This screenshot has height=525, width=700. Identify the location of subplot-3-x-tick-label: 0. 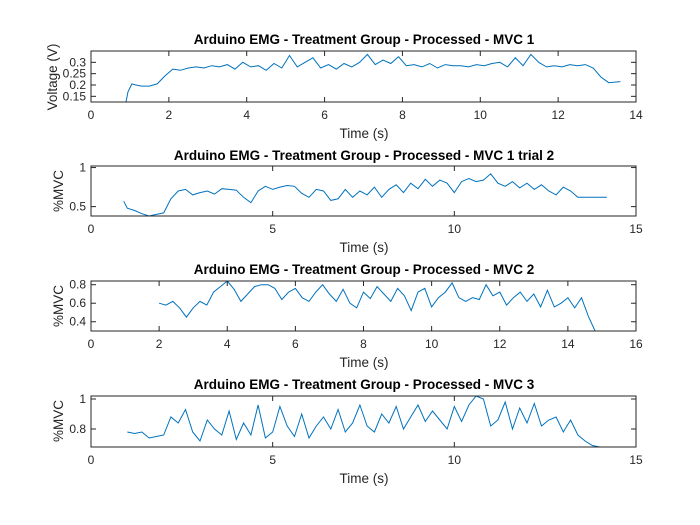
(91, 344).